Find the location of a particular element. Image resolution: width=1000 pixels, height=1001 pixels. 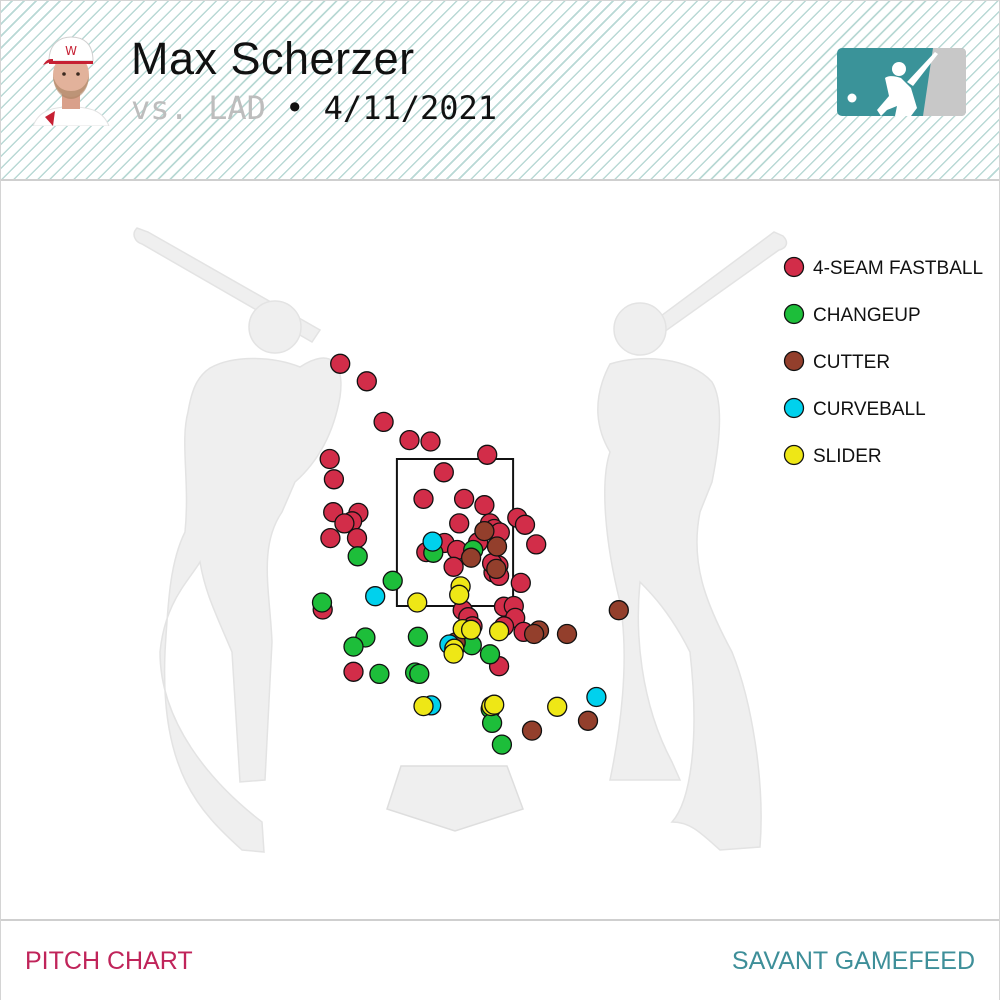

legend-item: 4-SEAM FASTBALL is located at coordinates (883, 267).